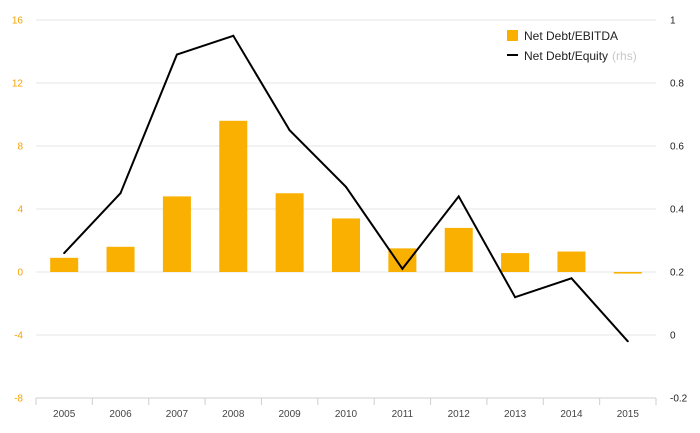  What do you see at coordinates (18, 84) in the screenshot?
I see `y-left-tick-label: 12` at bounding box center [18, 84].